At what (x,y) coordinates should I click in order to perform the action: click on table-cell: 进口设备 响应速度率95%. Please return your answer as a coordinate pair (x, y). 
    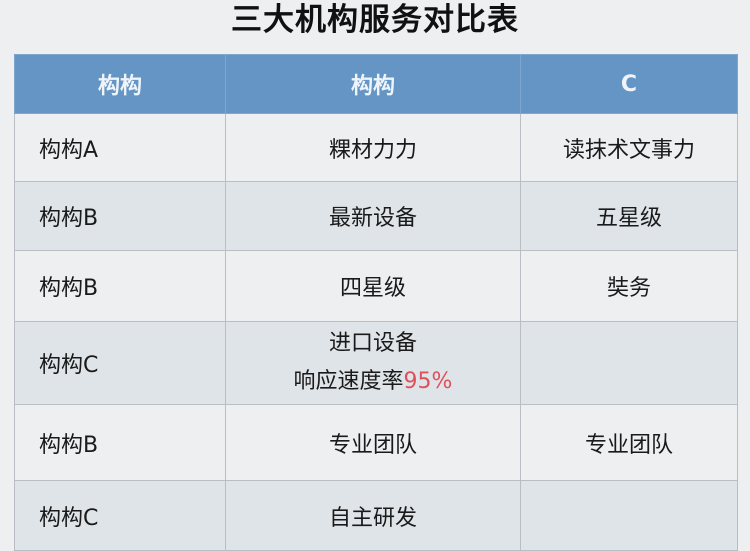
    Looking at the image, I should click on (373, 363).